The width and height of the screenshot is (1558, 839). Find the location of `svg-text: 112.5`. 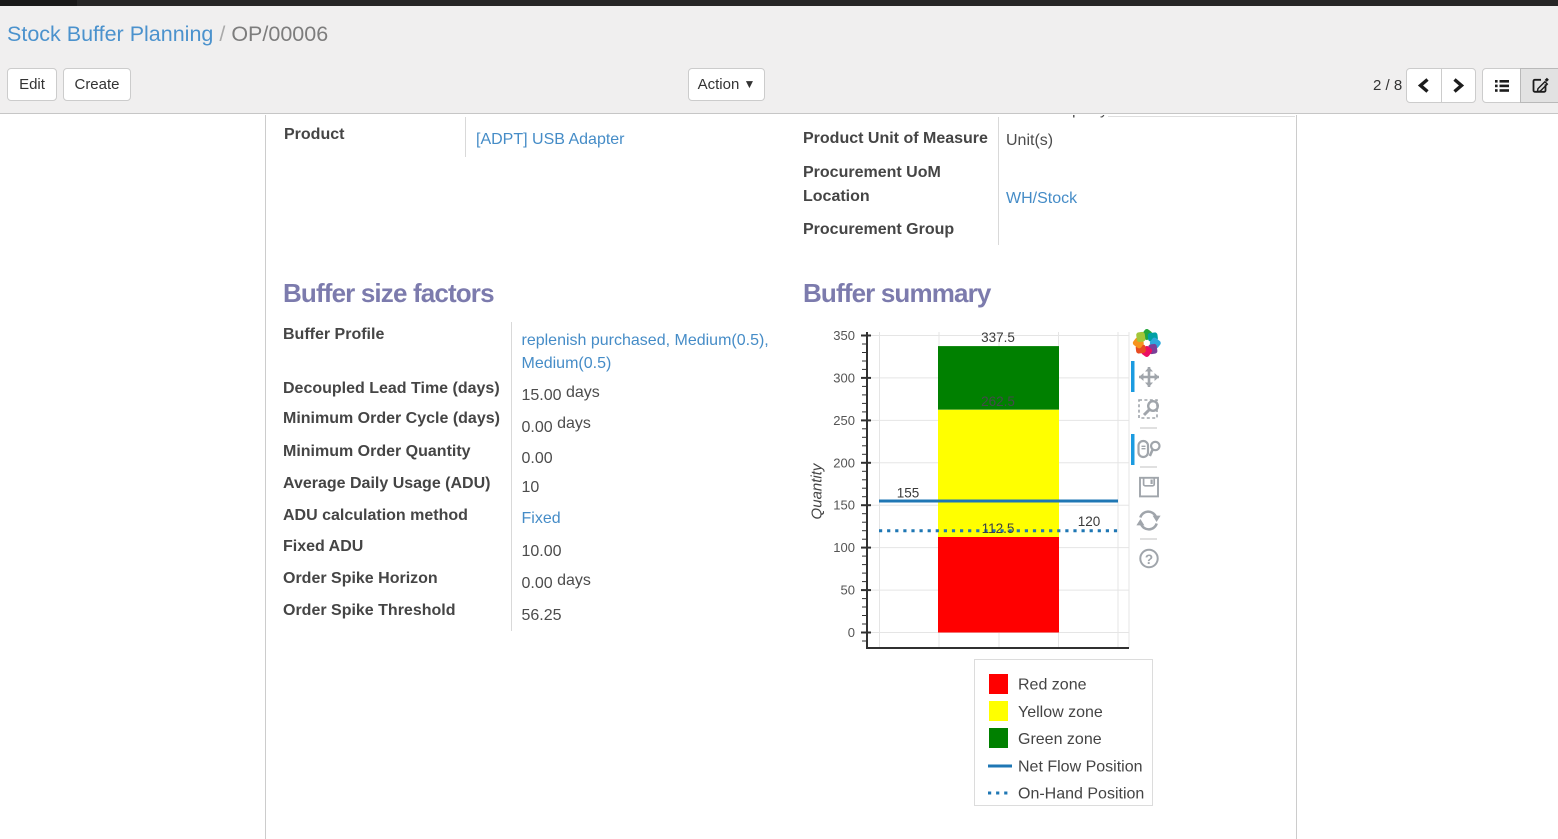

svg-text: 112.5 is located at coordinates (998, 528).